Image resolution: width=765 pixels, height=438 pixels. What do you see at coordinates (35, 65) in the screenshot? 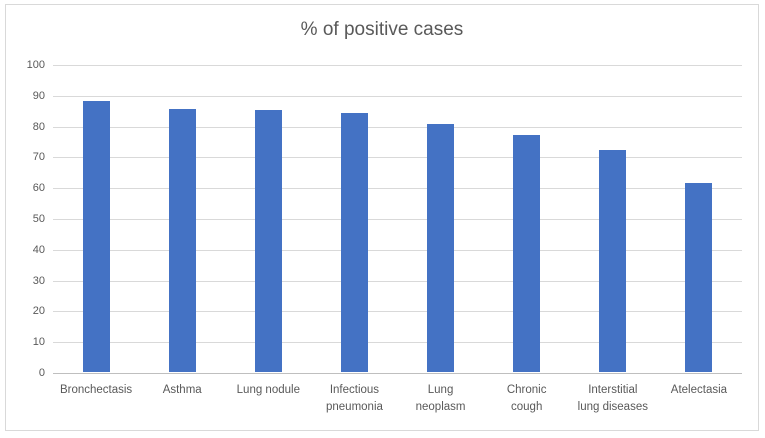
I see `y-axis-tick-label: 100` at bounding box center [35, 65].